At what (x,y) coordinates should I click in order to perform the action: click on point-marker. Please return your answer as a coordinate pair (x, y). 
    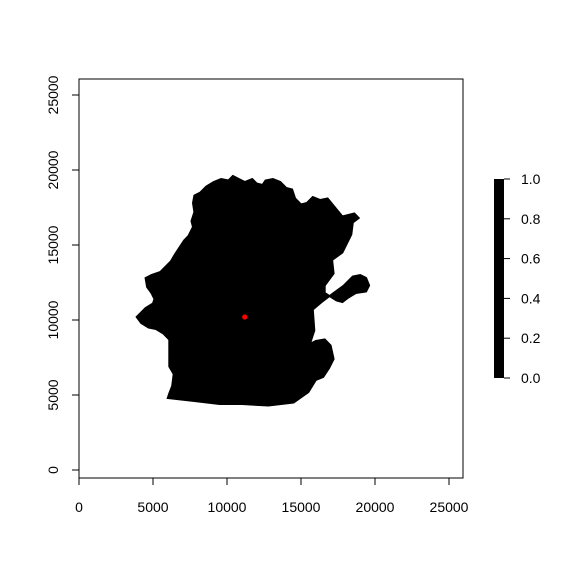
    Looking at the image, I should click on (245, 317).